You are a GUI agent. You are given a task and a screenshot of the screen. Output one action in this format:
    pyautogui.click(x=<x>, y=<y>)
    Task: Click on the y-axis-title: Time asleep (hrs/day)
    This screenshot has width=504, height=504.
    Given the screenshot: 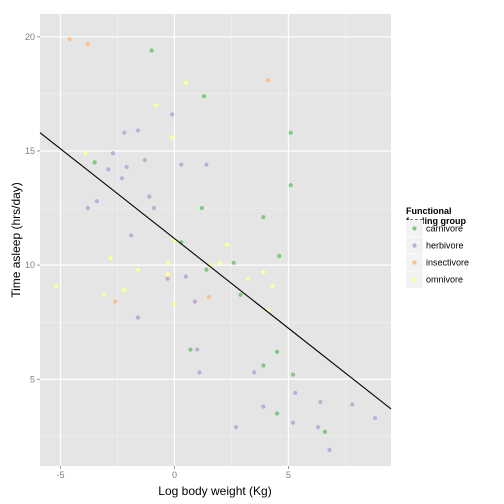 What is the action you would take?
    pyautogui.click(x=16, y=240)
    